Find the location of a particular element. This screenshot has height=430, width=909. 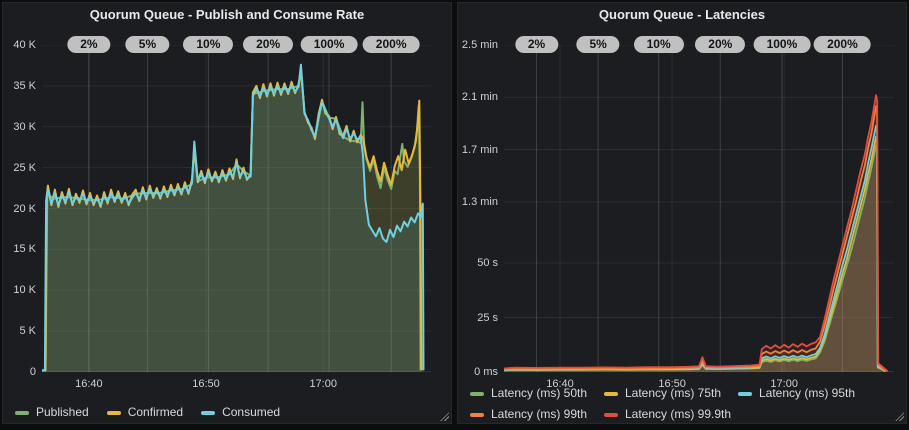

panel-title: Quorum Queue - Latencies is located at coordinates (682, 14).